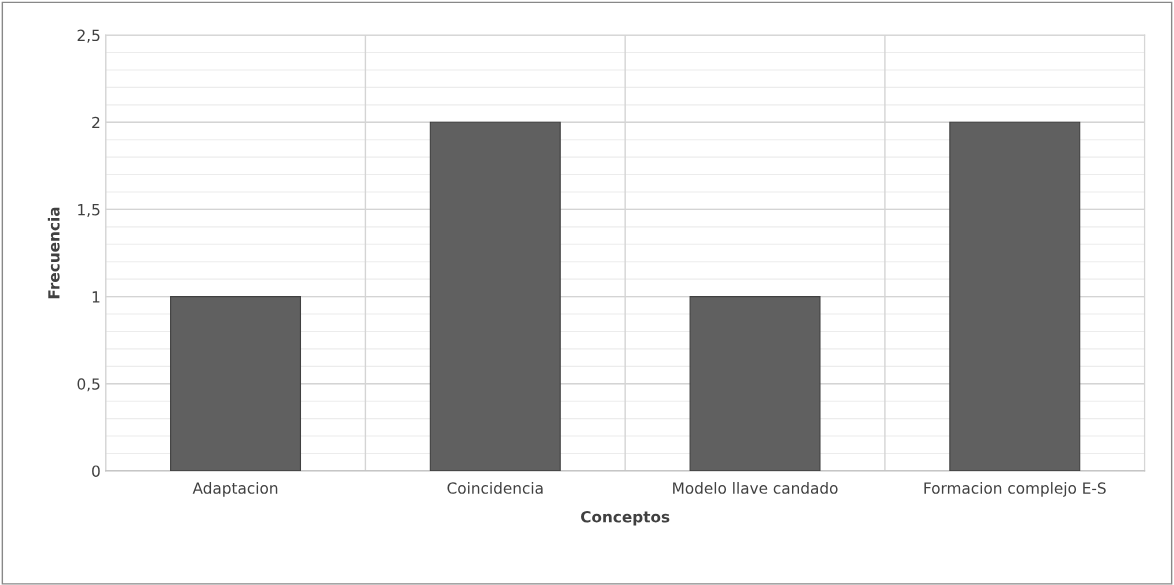 This screenshot has width=1174, height=585. Describe the element at coordinates (625, 518) in the screenshot. I see `x-axis-title: Conceptos` at that location.